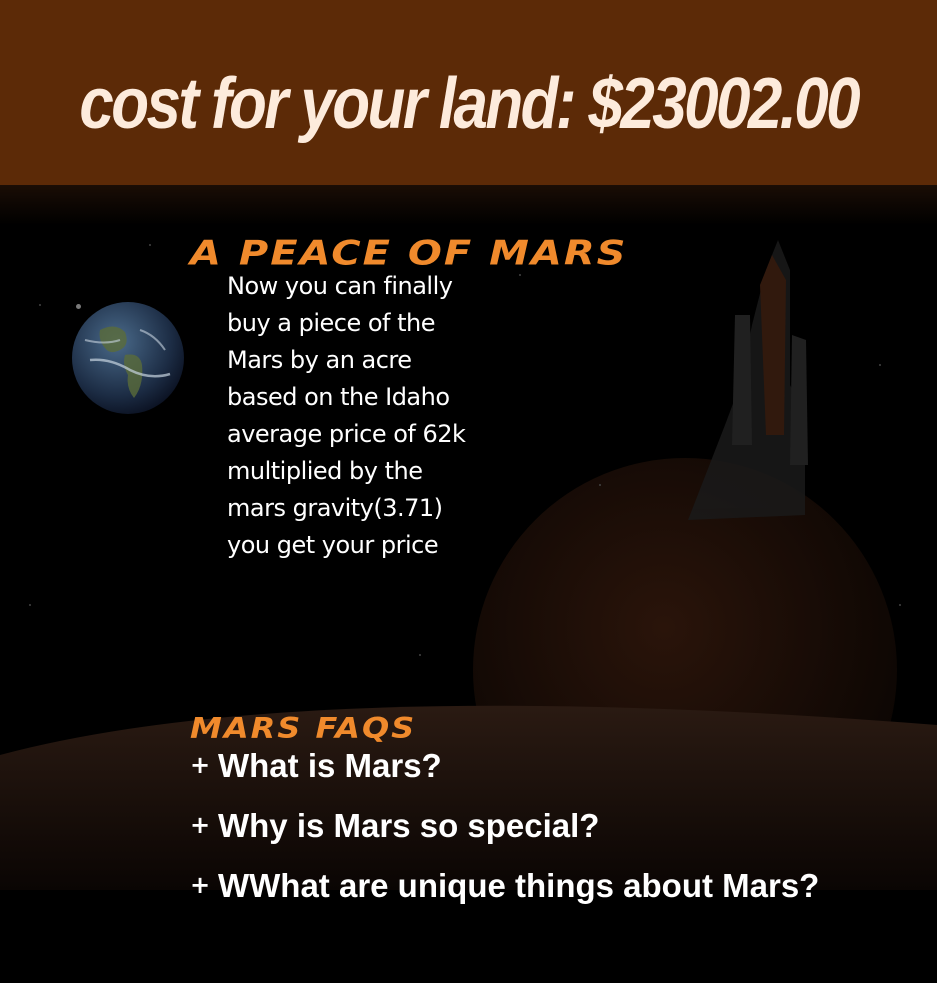 The height and width of the screenshot is (983, 937). What do you see at coordinates (303, 727) in the screenshot?
I see `faq-heading: mars faqs` at bounding box center [303, 727].